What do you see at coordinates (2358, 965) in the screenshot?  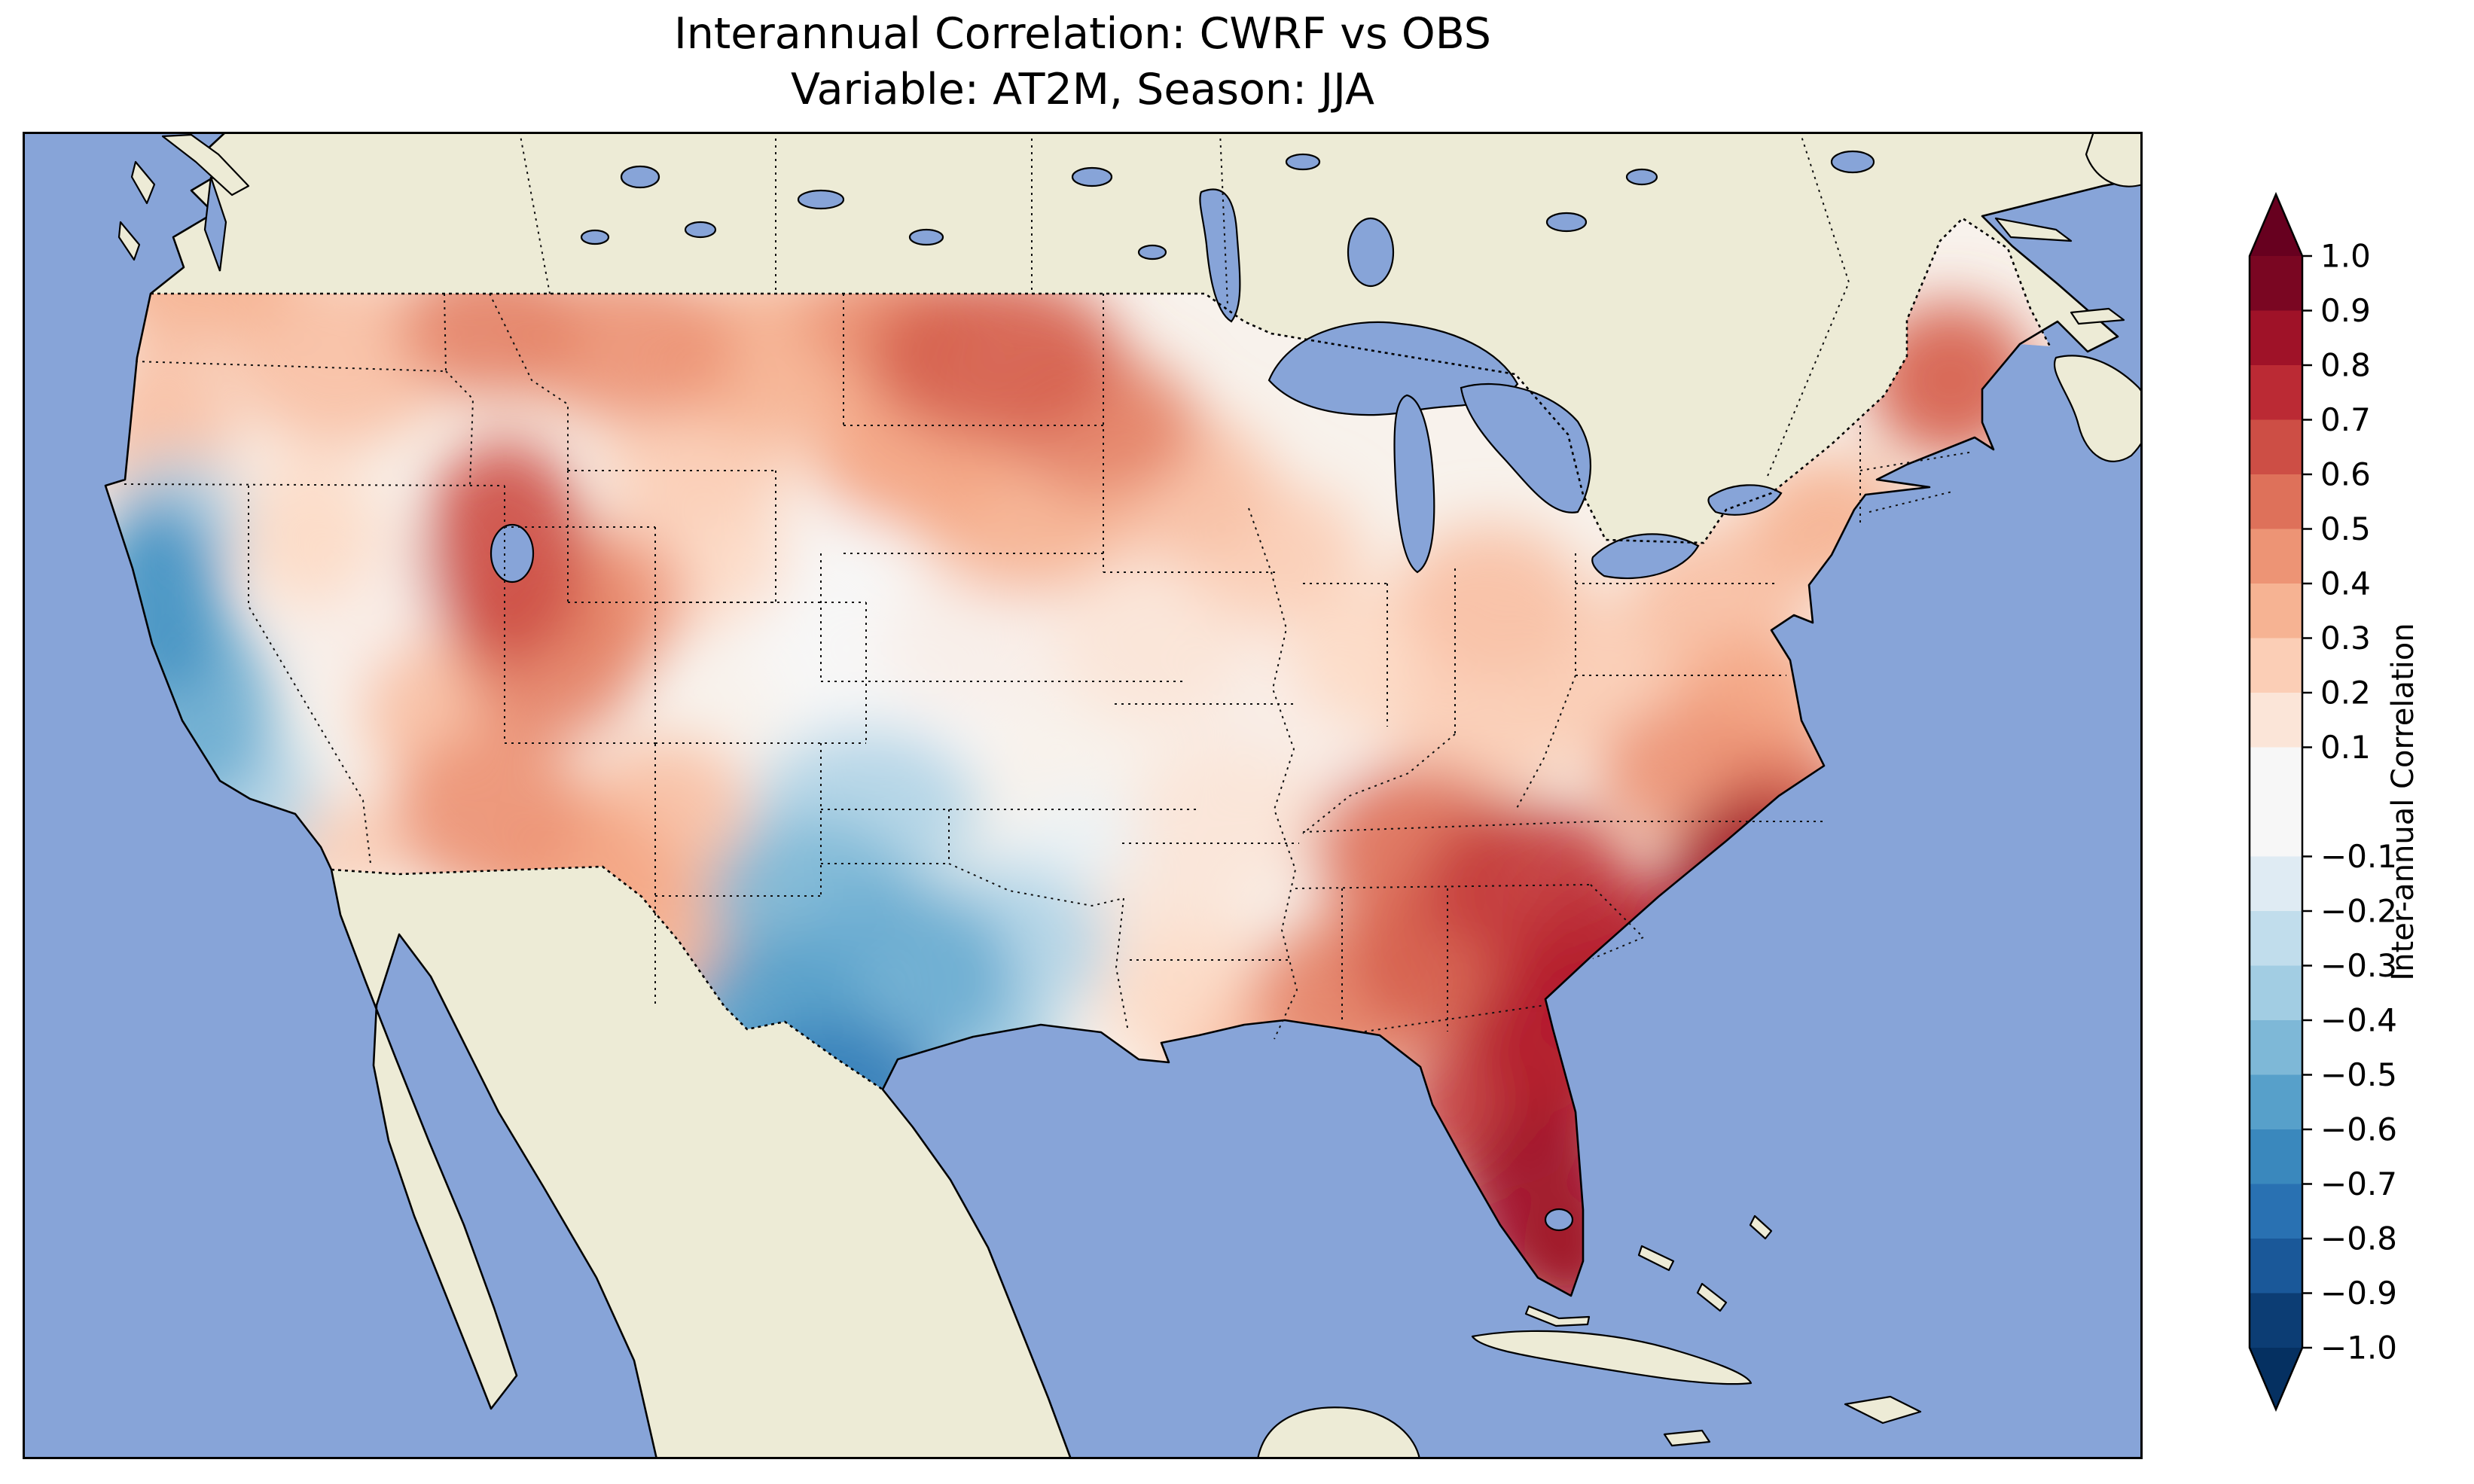 I see `colorbar-tick-label: −0.3` at bounding box center [2358, 965].